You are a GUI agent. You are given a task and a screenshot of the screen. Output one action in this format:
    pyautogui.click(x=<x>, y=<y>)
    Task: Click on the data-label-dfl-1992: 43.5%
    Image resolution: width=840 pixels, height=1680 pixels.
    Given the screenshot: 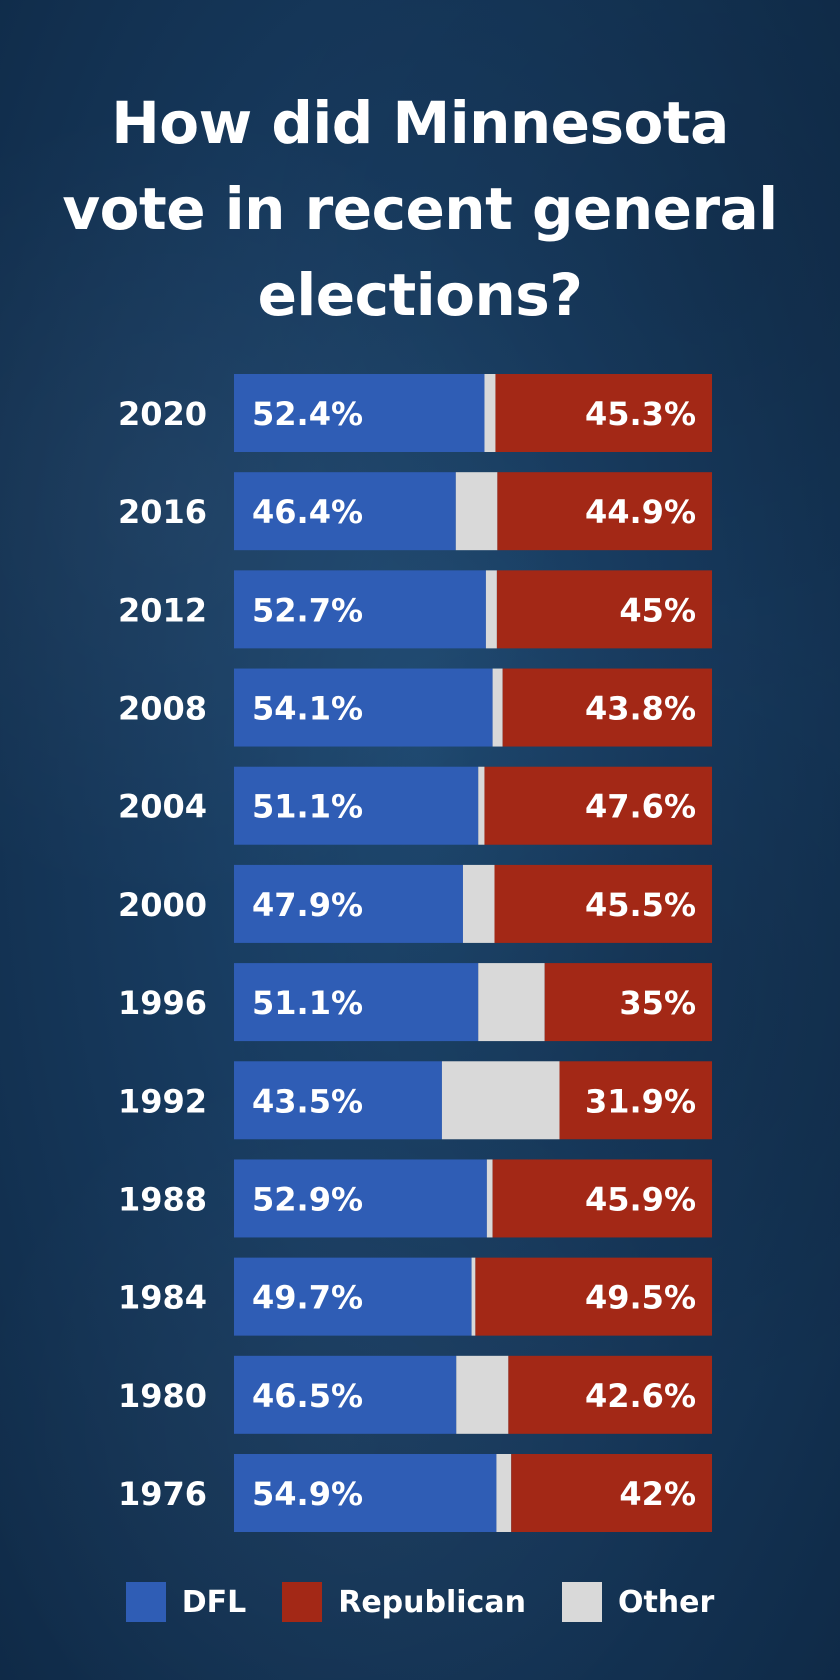 What is the action you would take?
    pyautogui.click(x=307, y=1101)
    